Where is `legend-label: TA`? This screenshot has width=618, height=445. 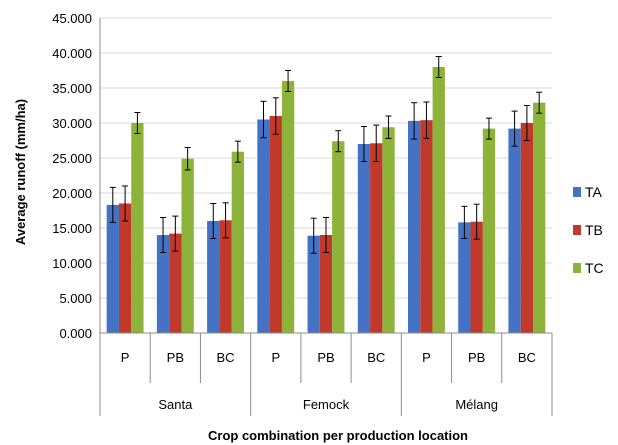 legend-label: TA is located at coordinates (594, 192).